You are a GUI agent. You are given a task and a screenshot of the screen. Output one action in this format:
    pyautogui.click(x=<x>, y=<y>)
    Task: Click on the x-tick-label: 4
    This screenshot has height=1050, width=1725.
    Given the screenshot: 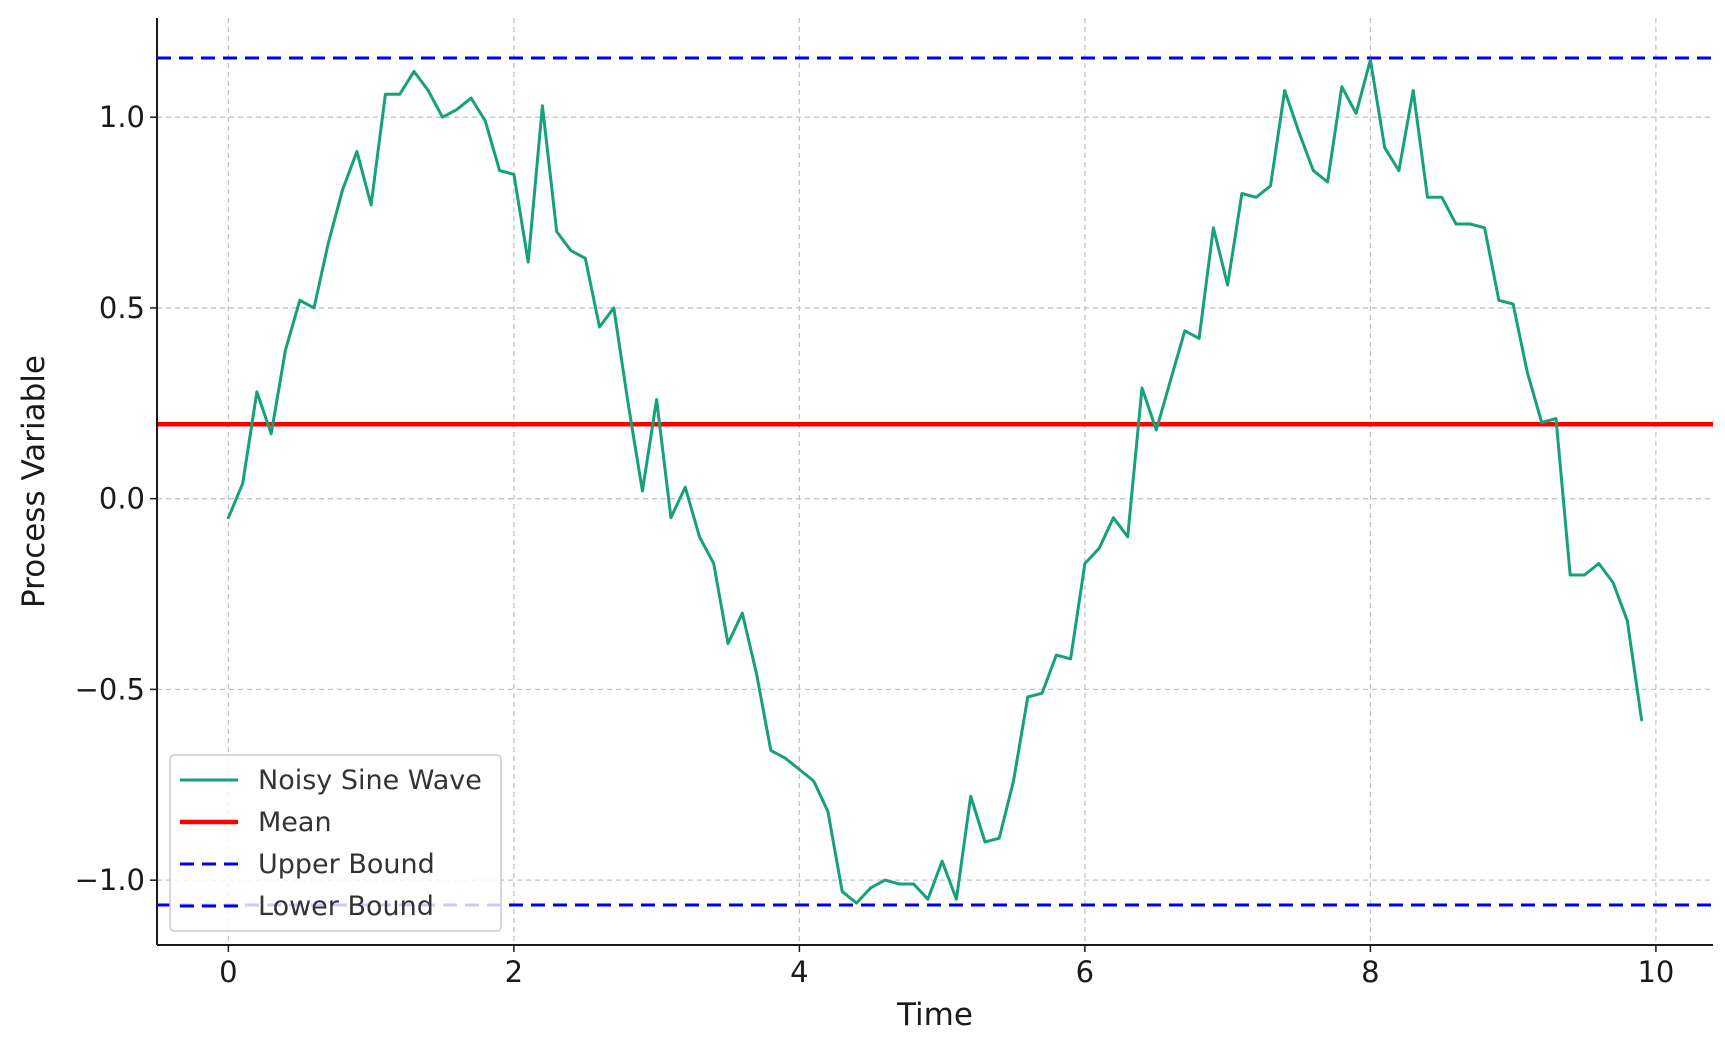 What is the action you would take?
    pyautogui.click(x=799, y=972)
    